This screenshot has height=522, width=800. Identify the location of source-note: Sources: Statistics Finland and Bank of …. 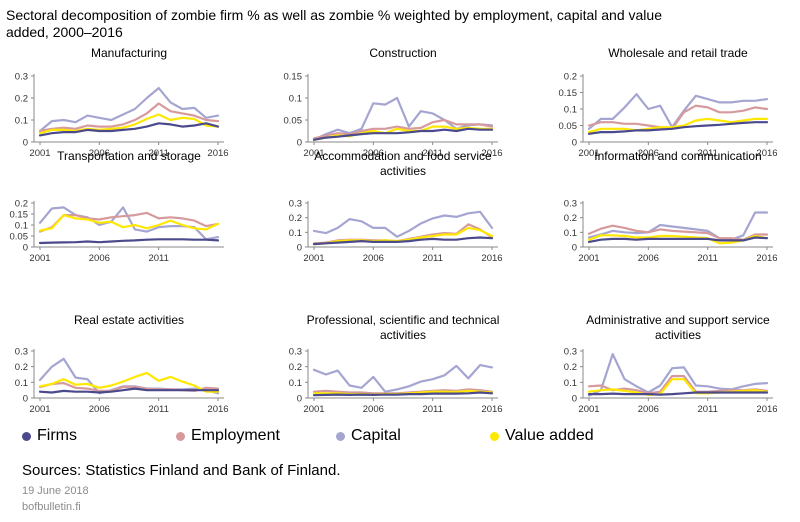
(181, 470).